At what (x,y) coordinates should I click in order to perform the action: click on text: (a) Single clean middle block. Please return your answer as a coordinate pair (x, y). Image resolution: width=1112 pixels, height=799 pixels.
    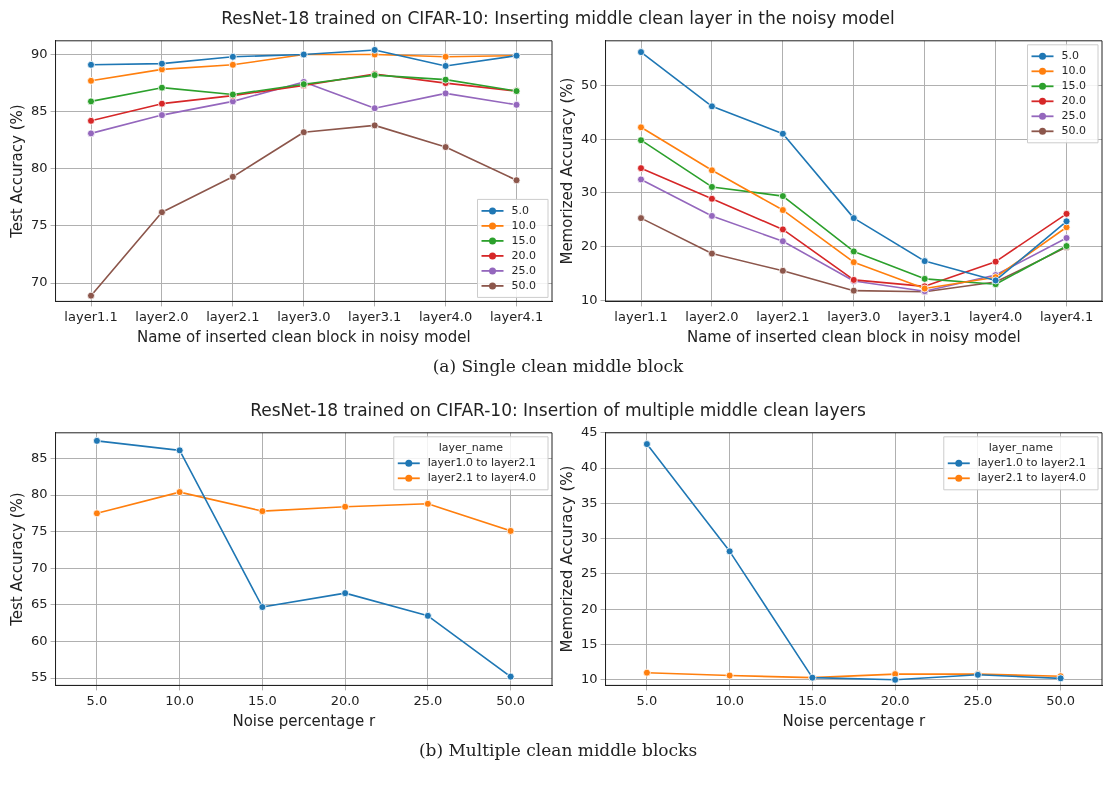
    Looking at the image, I should click on (558, 366).